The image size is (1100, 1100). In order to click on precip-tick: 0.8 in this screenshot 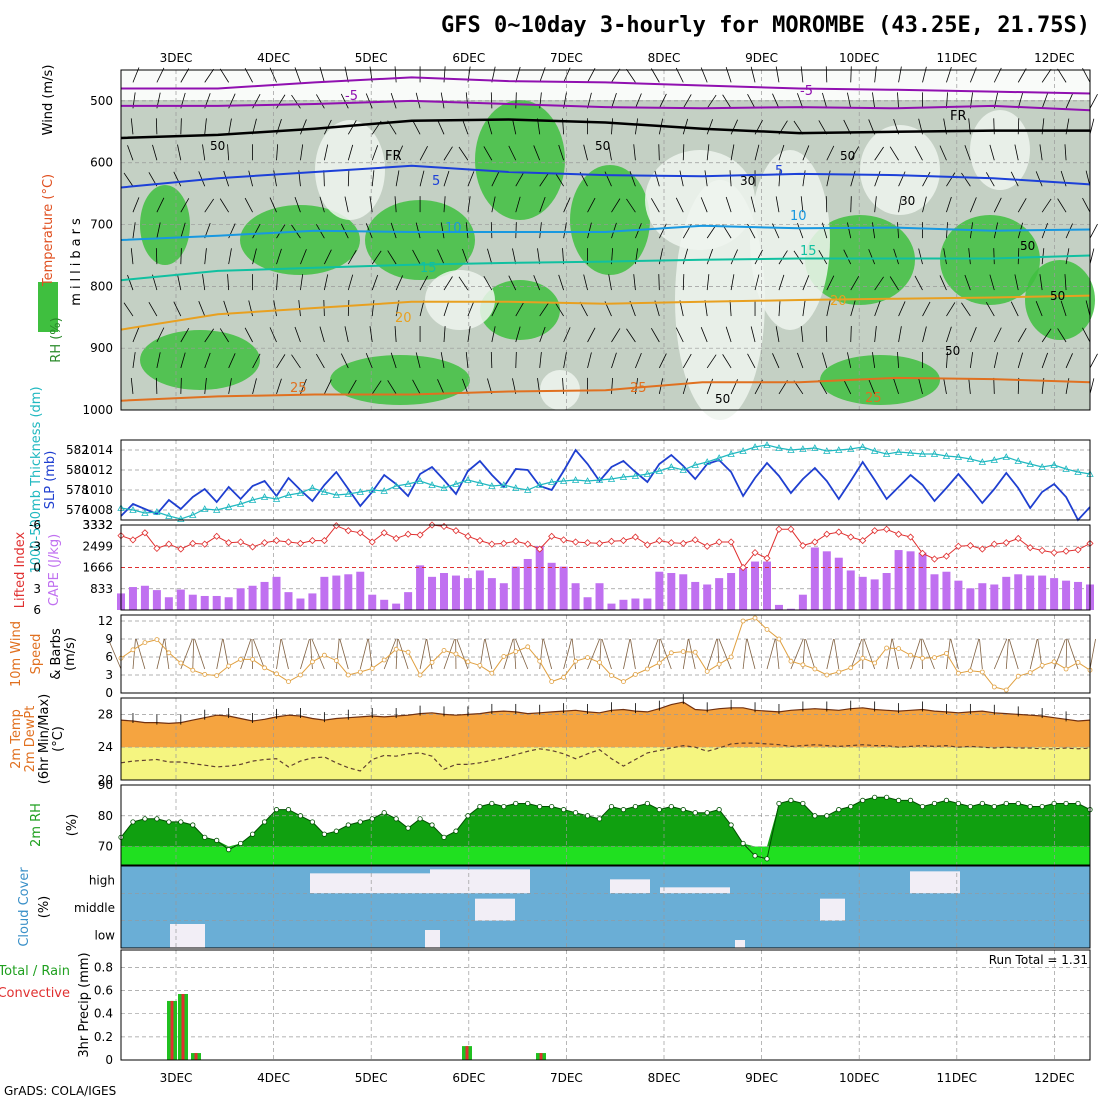, I will do `click(103, 967)`.